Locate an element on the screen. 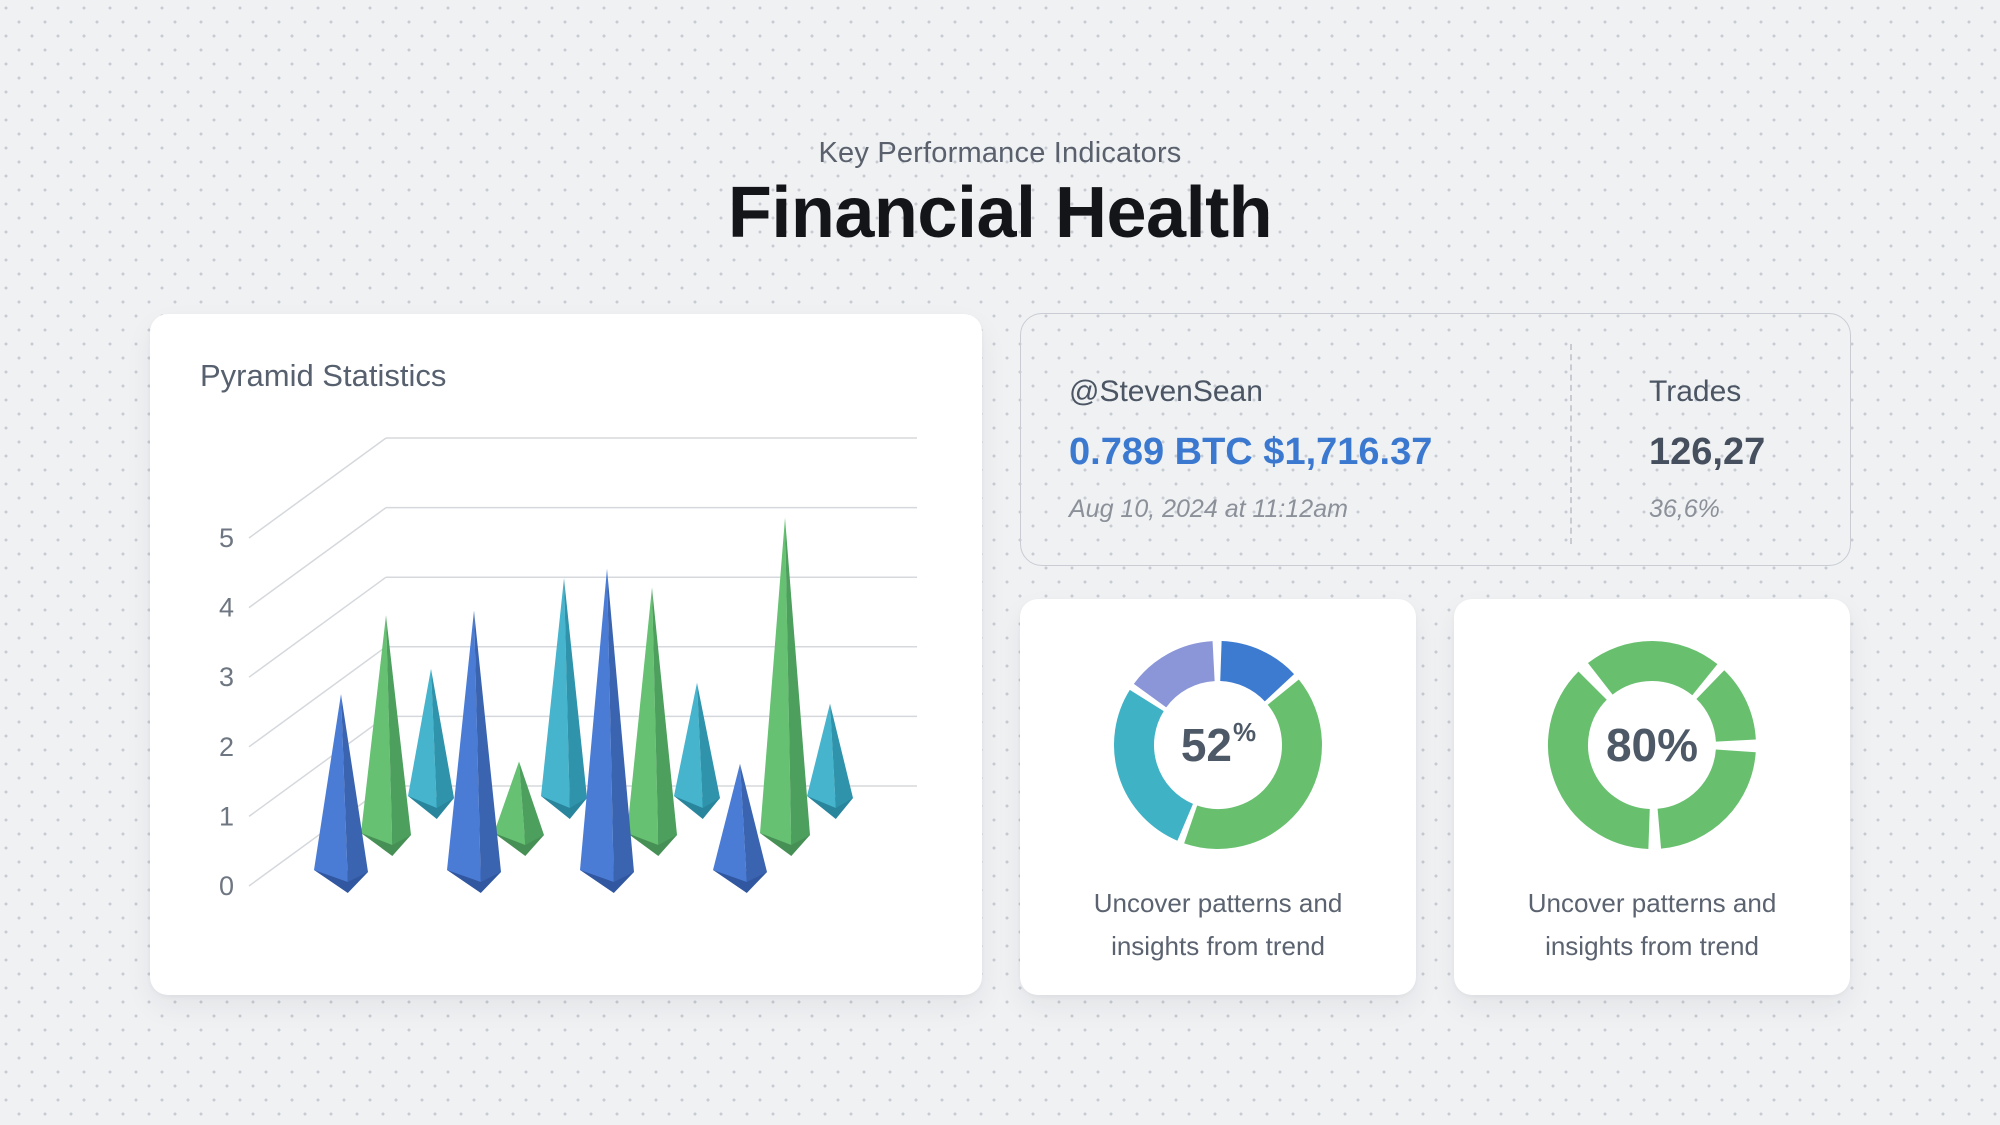 This screenshot has width=2000, height=1125. pyramid-series-blue-group2 is located at coordinates (474, 751).